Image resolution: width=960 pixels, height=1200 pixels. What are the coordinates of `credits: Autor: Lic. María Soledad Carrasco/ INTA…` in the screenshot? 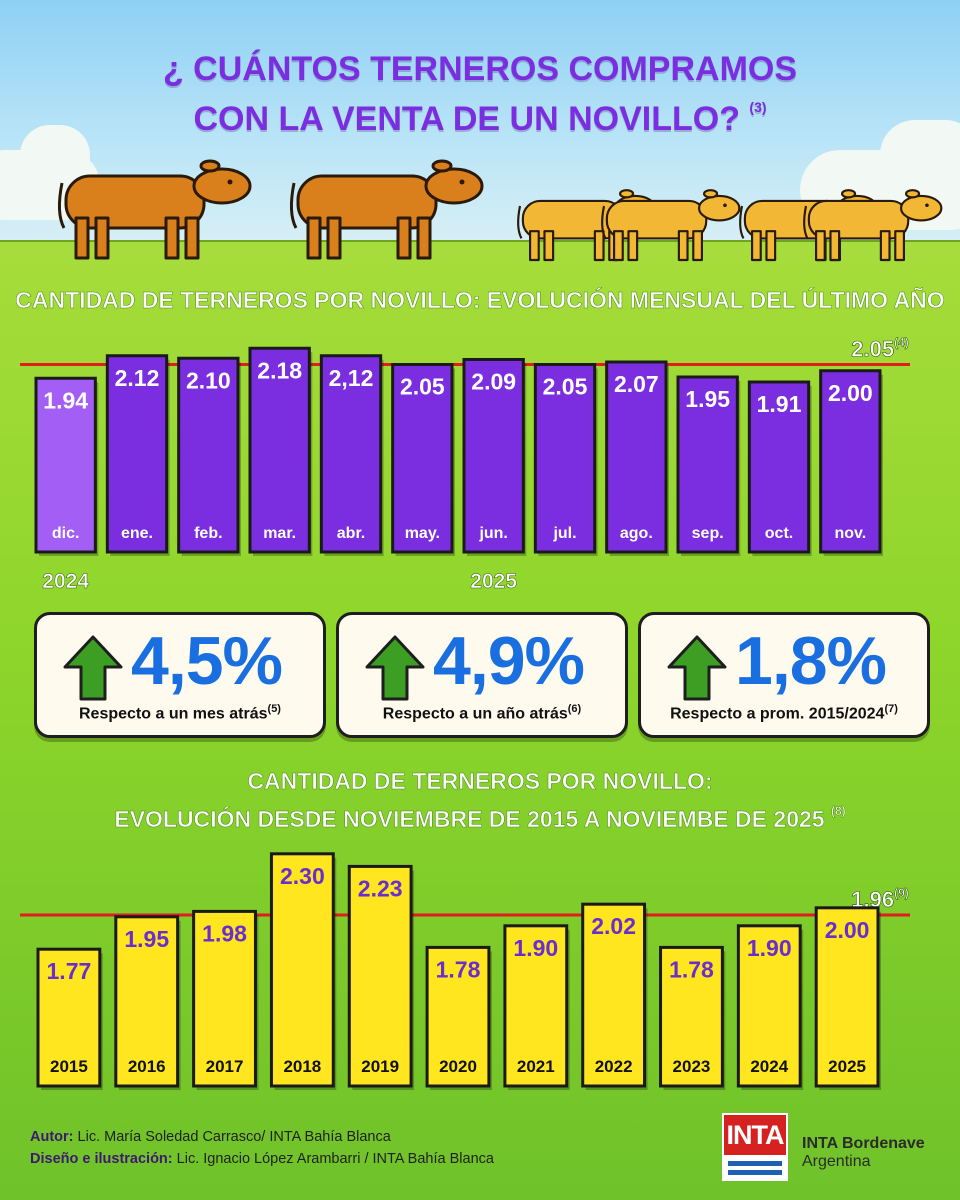 It's located at (262, 1148).